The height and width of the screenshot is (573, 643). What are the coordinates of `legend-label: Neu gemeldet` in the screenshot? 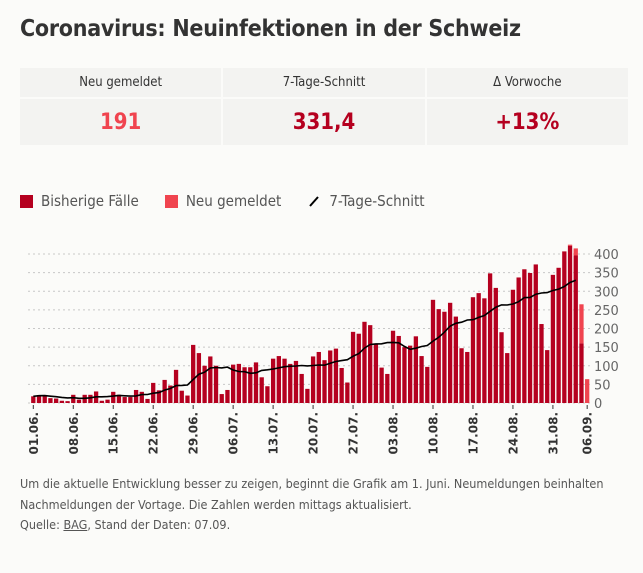 It's located at (233, 201).